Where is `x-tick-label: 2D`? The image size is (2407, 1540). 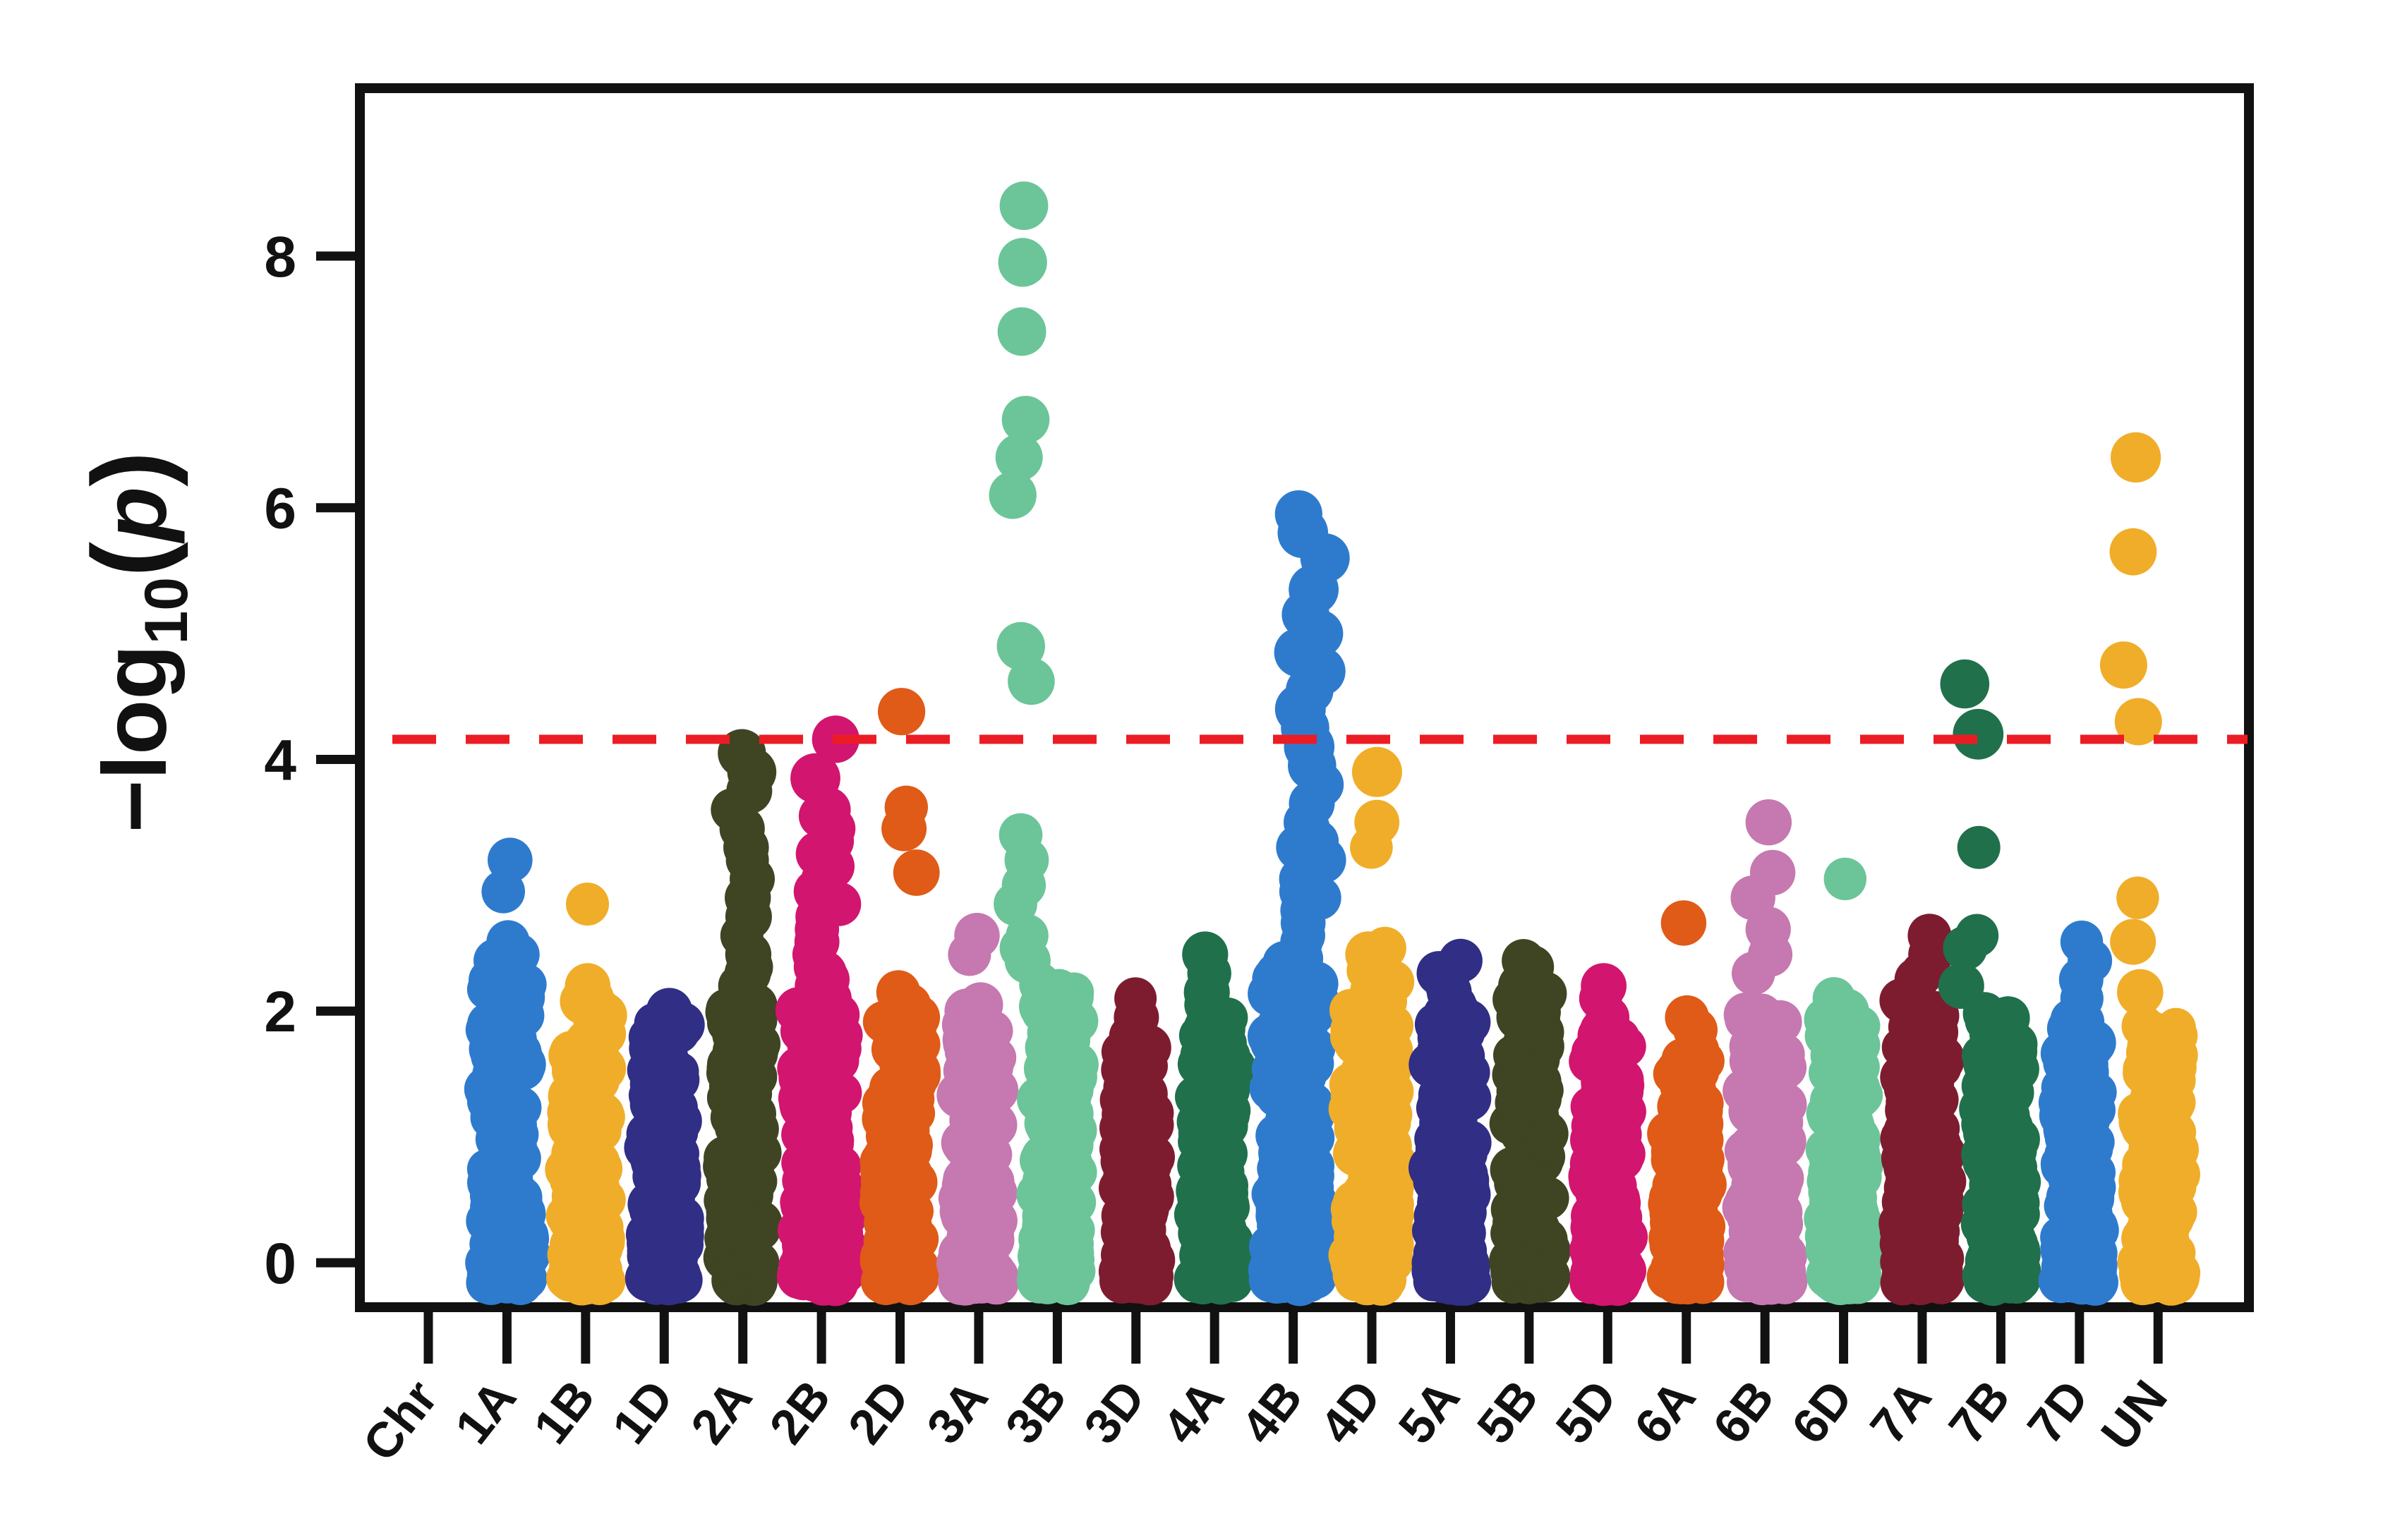 x-tick-label: 2D is located at coordinates (879, 1412).